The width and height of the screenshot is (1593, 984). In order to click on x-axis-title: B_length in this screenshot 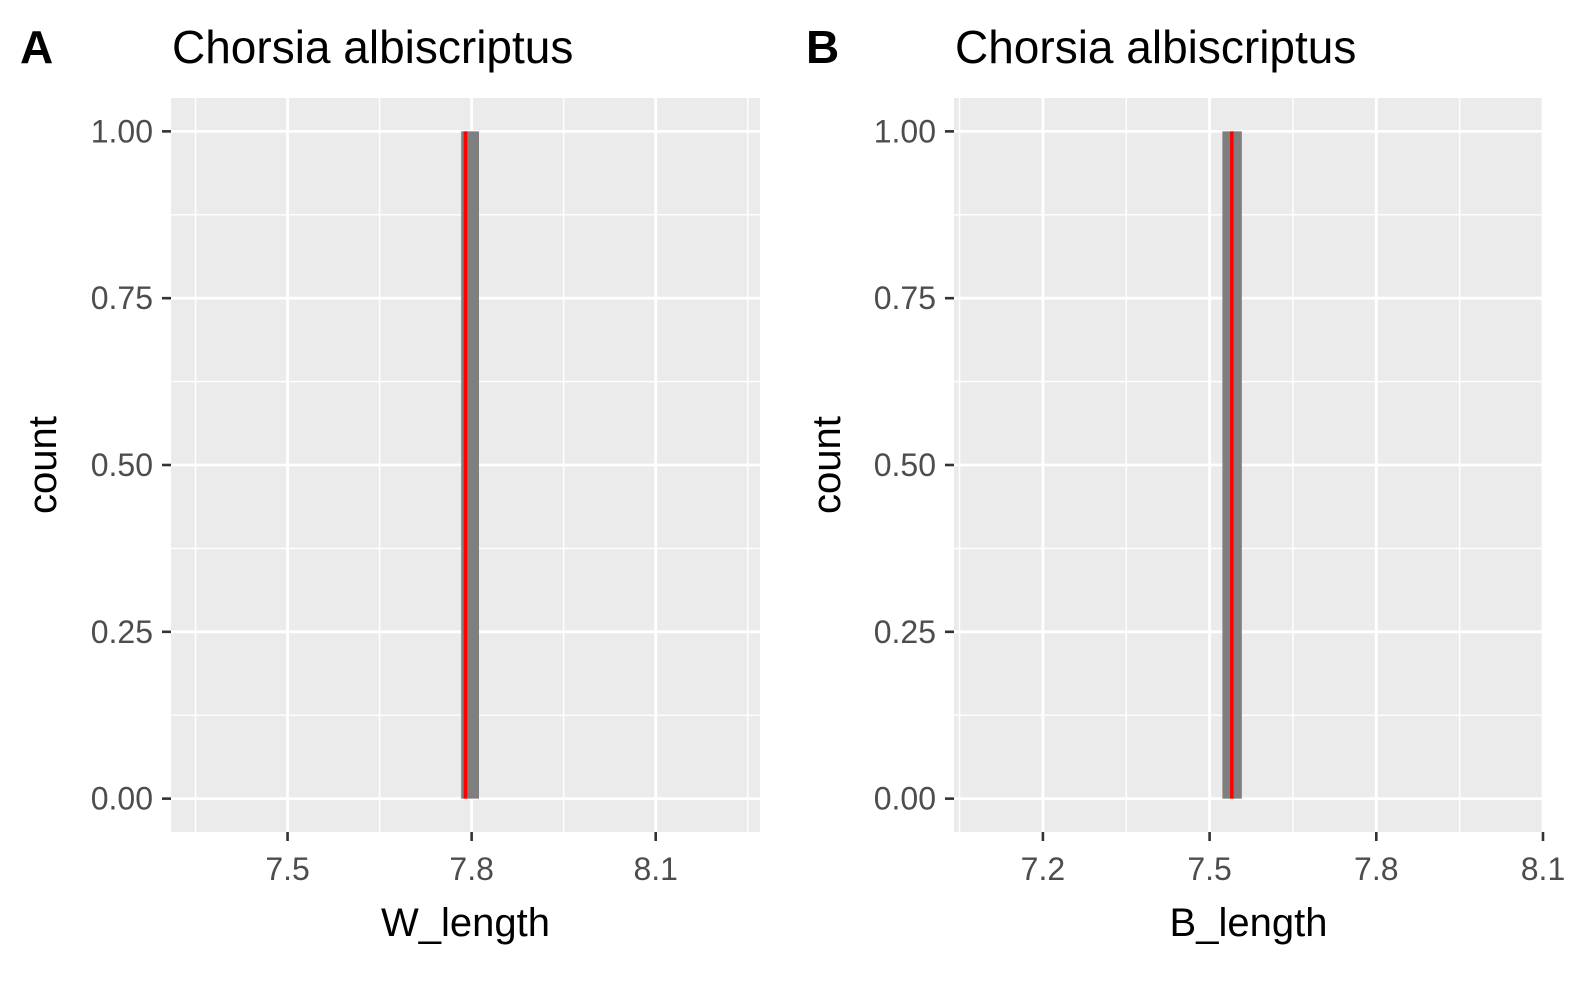, I will do `click(1249, 923)`.